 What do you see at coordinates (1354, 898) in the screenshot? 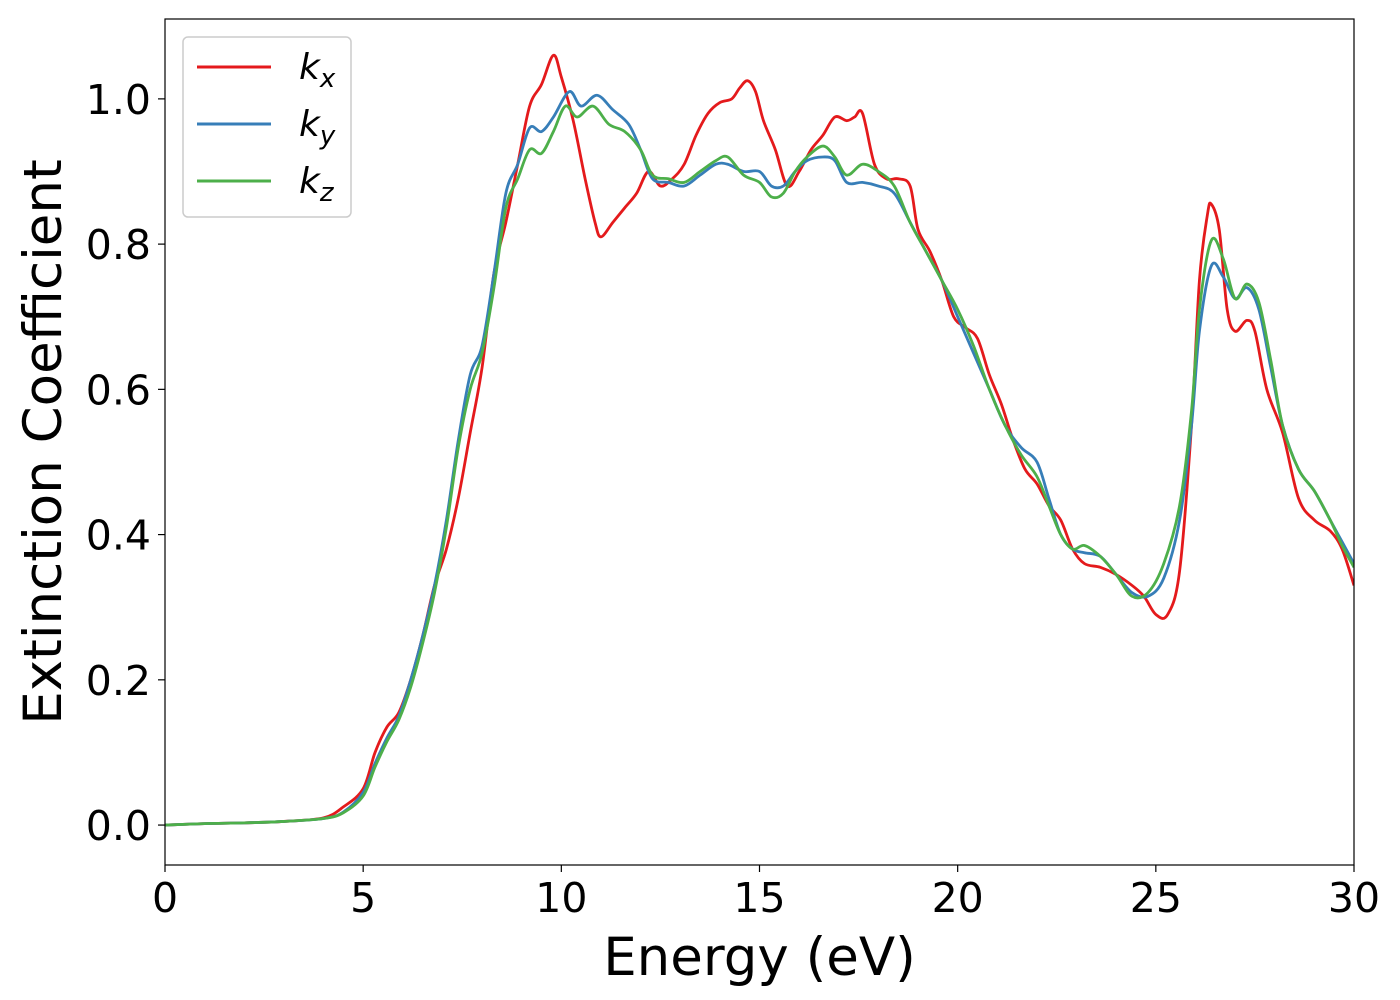
I see `x-tick-label: 30` at bounding box center [1354, 898].